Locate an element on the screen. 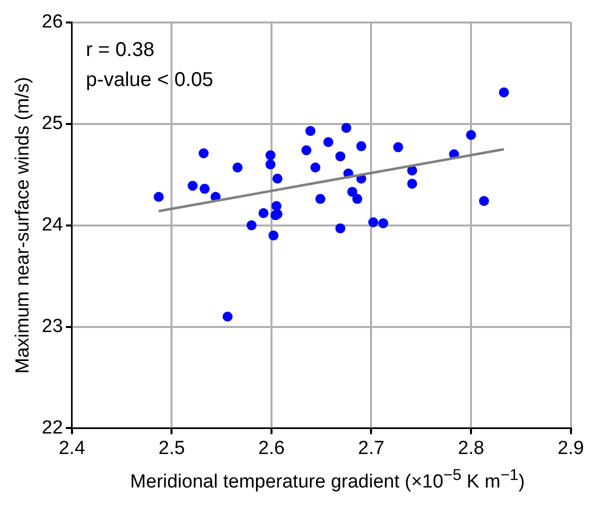  annotation: p-value < 0.05 is located at coordinates (150, 79).